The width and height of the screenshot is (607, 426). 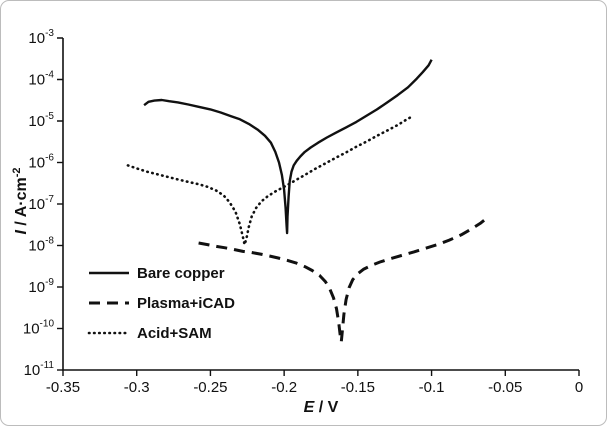 I want to click on legend-label-bare-copper: Bare copper, so click(x=181, y=273).